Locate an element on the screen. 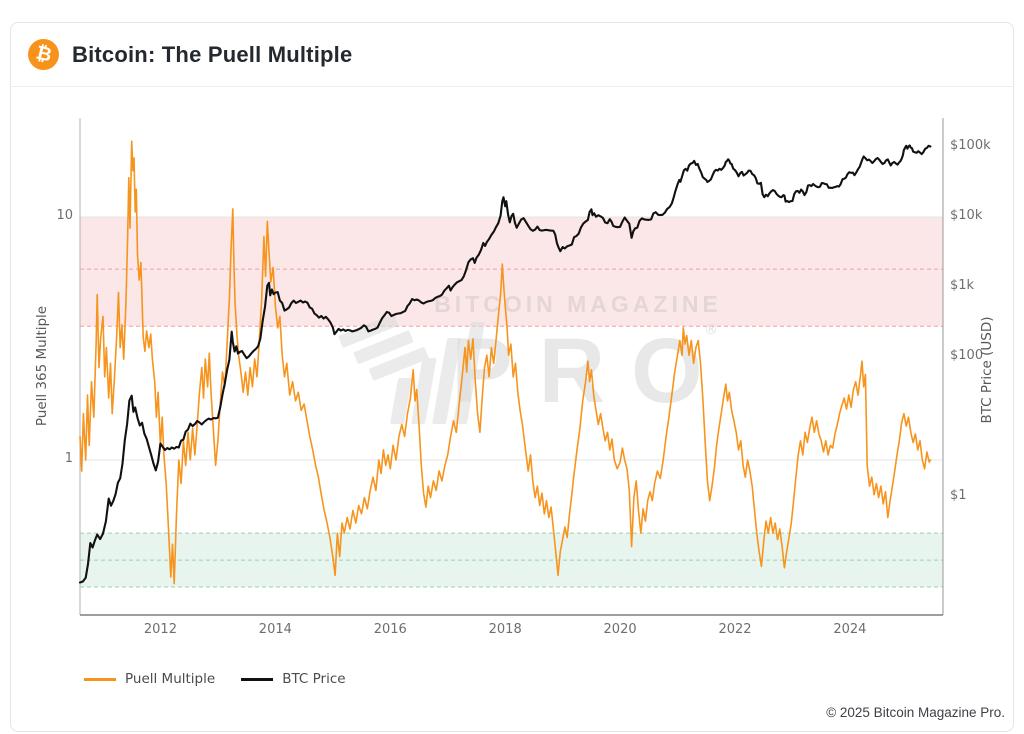 The height and width of the screenshot is (734, 1024). legend-item-btc-price: BTC Price is located at coordinates (293, 679).